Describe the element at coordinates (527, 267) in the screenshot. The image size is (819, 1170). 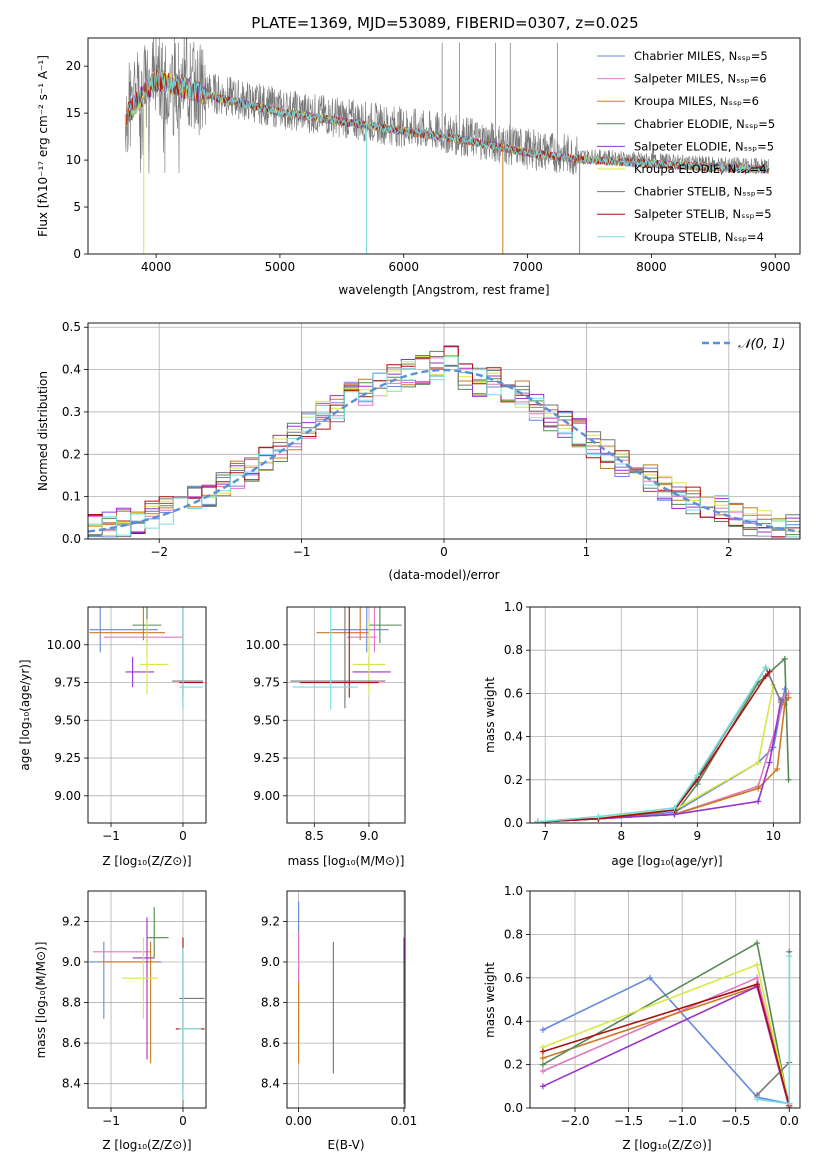
I see `x-tick-label: 7000` at that location.